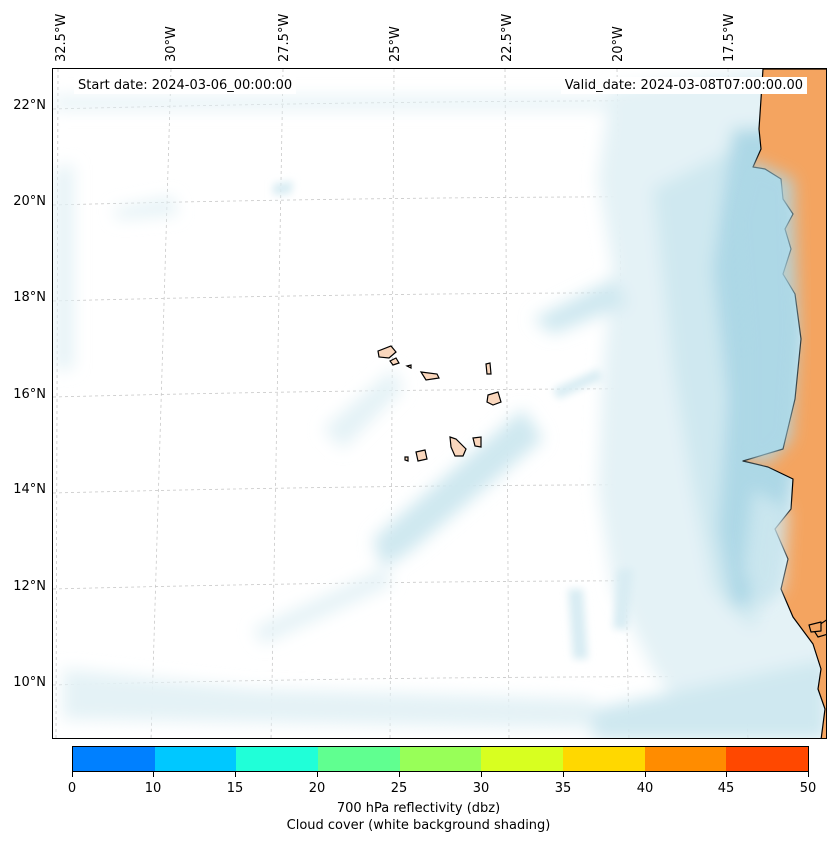 This screenshot has width=837, height=843. Describe the element at coordinates (808, 788) in the screenshot. I see `colorbar-tick-label: 50` at that location.